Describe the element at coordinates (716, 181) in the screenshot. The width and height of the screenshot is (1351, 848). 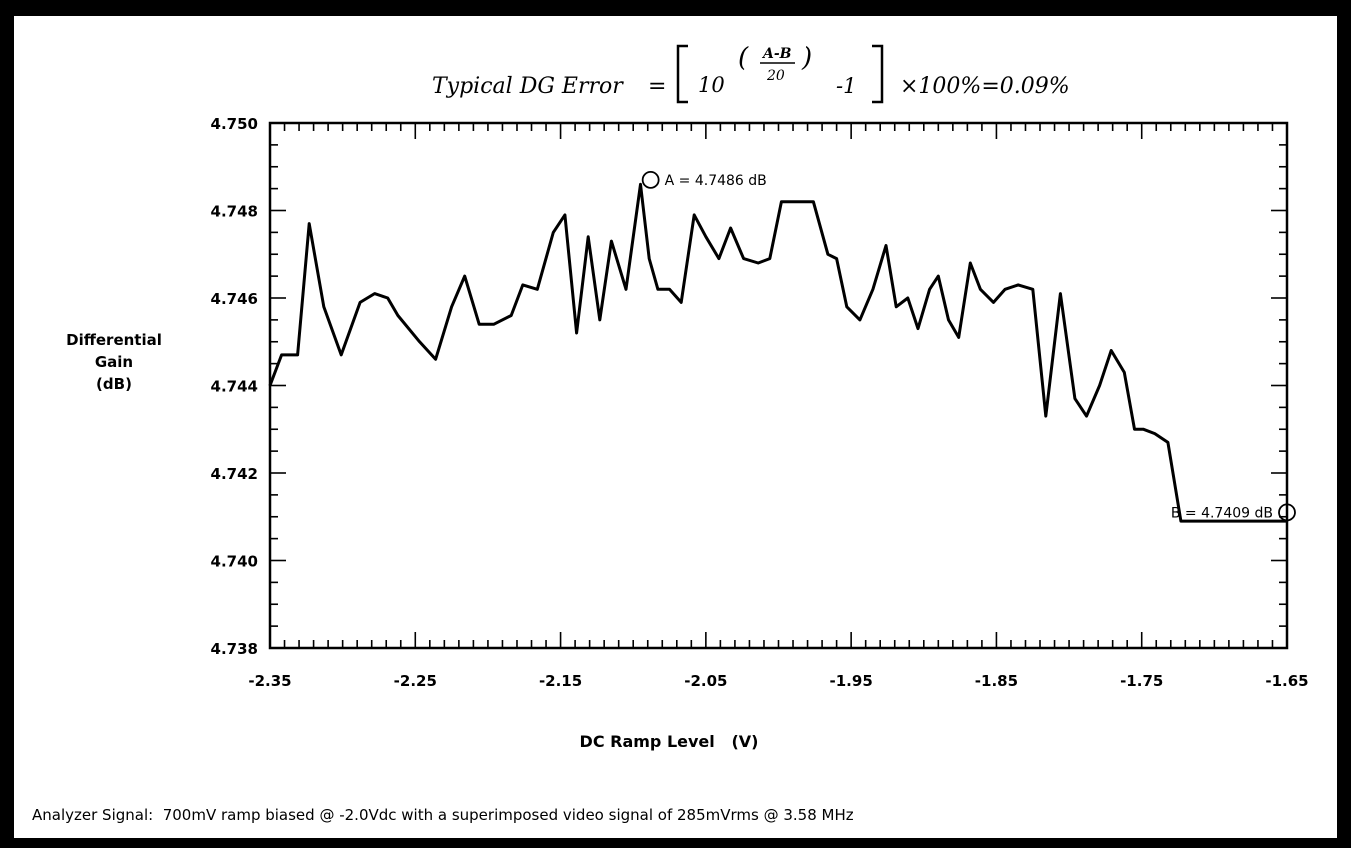
I see `annotation-a-label: A = 4.7486 dB` at that location.